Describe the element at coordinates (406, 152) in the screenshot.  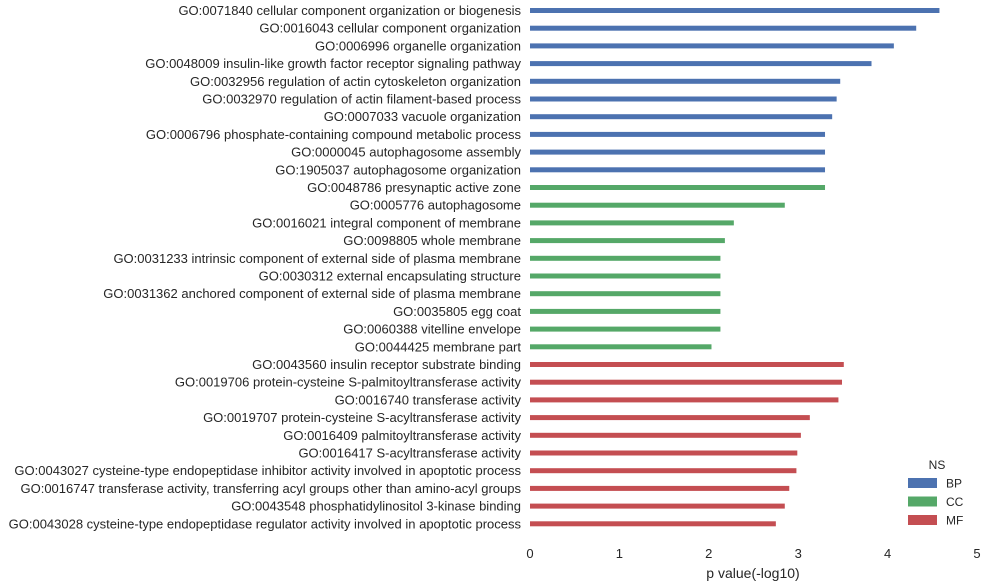
I see `category-label: GO:0000045 autophagosome assembly` at that location.